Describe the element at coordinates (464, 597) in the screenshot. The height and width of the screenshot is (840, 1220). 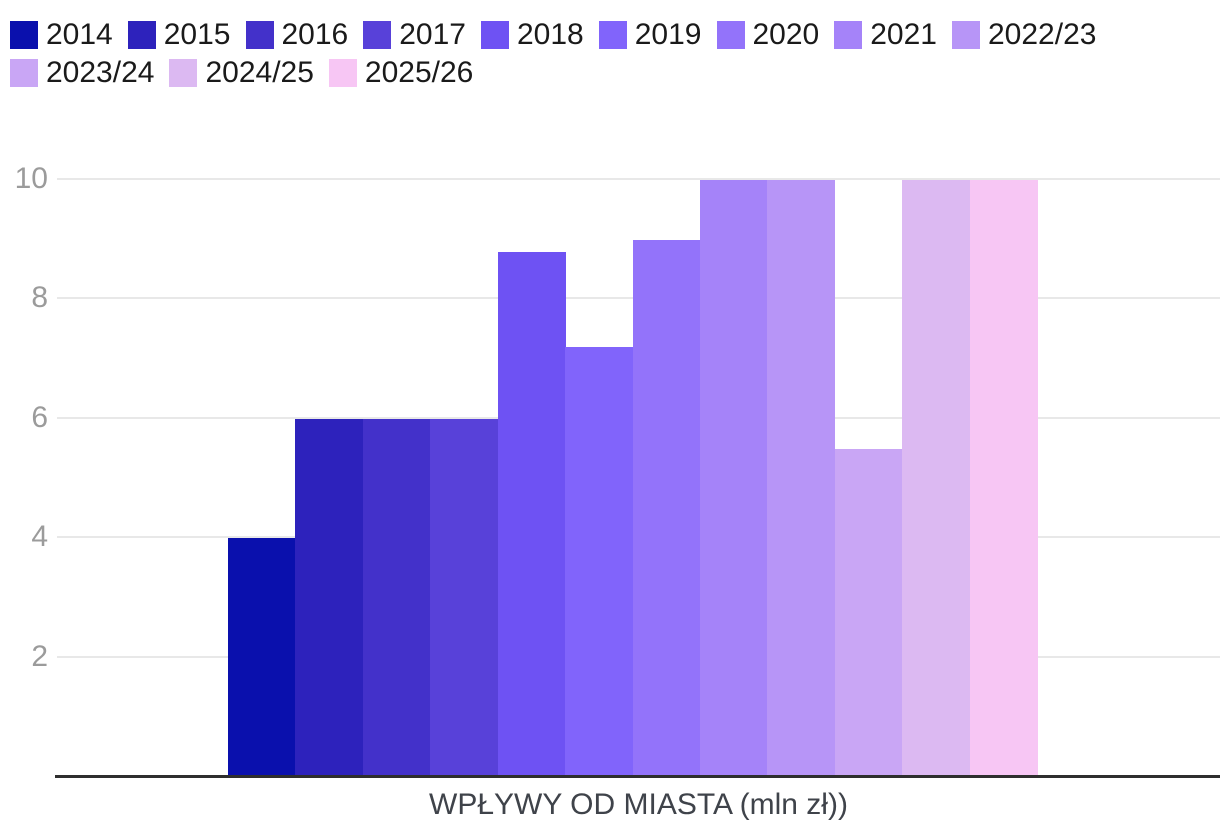
I see `bar-2017` at that location.